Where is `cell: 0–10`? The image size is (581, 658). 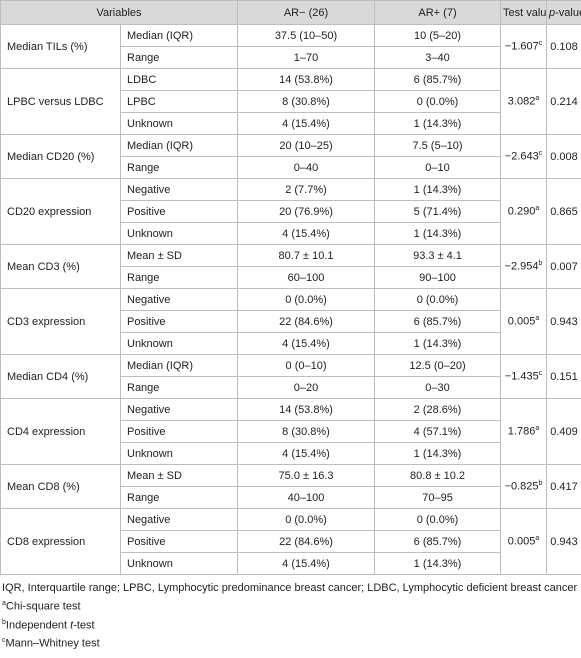
cell: 0–10 is located at coordinates (438, 167).